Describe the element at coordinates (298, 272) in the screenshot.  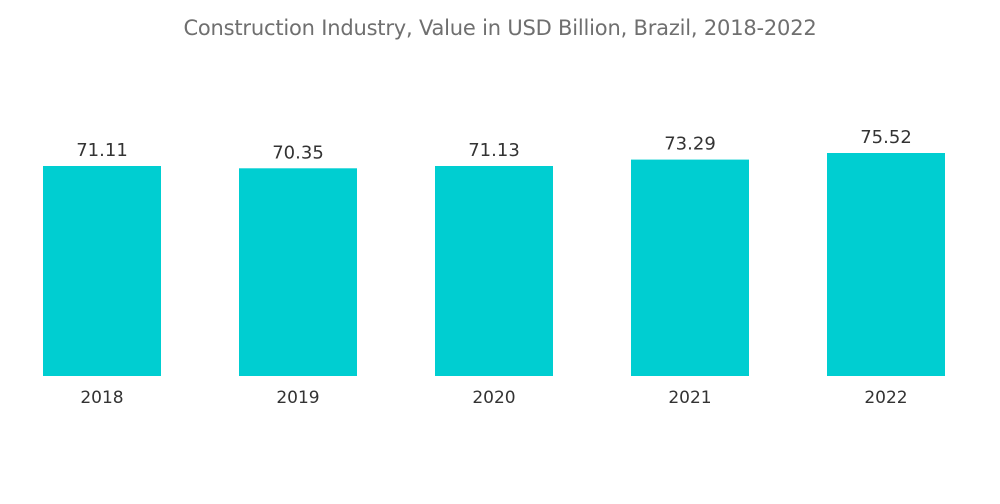
I see `bar-2019` at that location.